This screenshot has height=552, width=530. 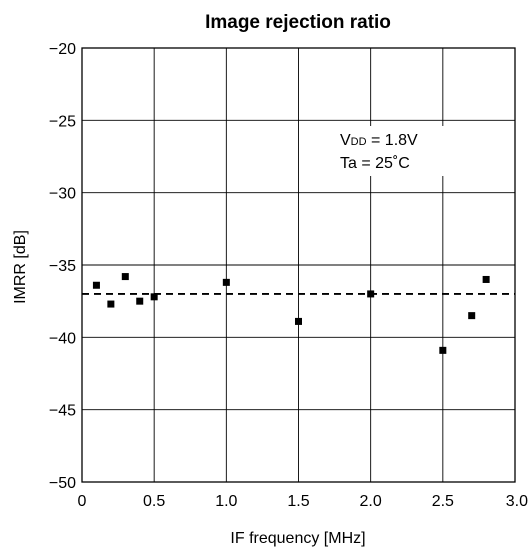 What do you see at coordinates (298, 22) in the screenshot?
I see `chart-title: Image rejection ratio` at bounding box center [298, 22].